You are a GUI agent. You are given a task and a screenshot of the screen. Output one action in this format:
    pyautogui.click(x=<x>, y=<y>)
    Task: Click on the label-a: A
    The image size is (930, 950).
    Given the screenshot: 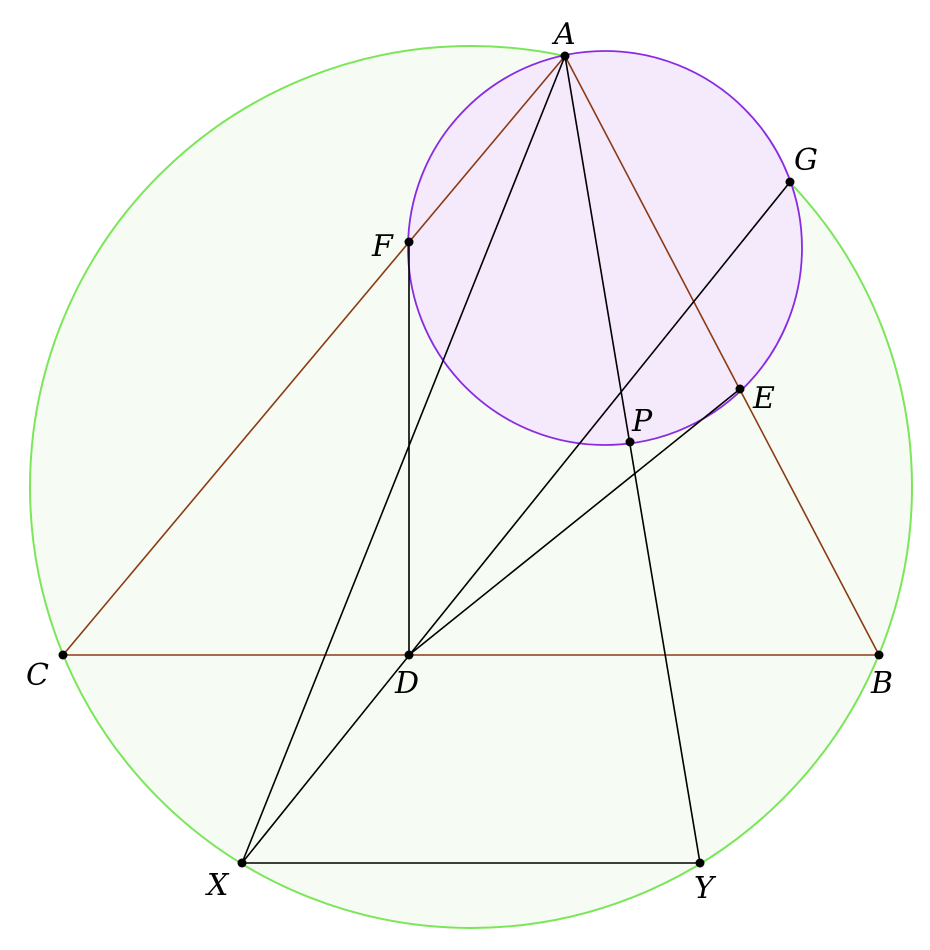 What is the action you would take?
    pyautogui.click(x=563, y=34)
    